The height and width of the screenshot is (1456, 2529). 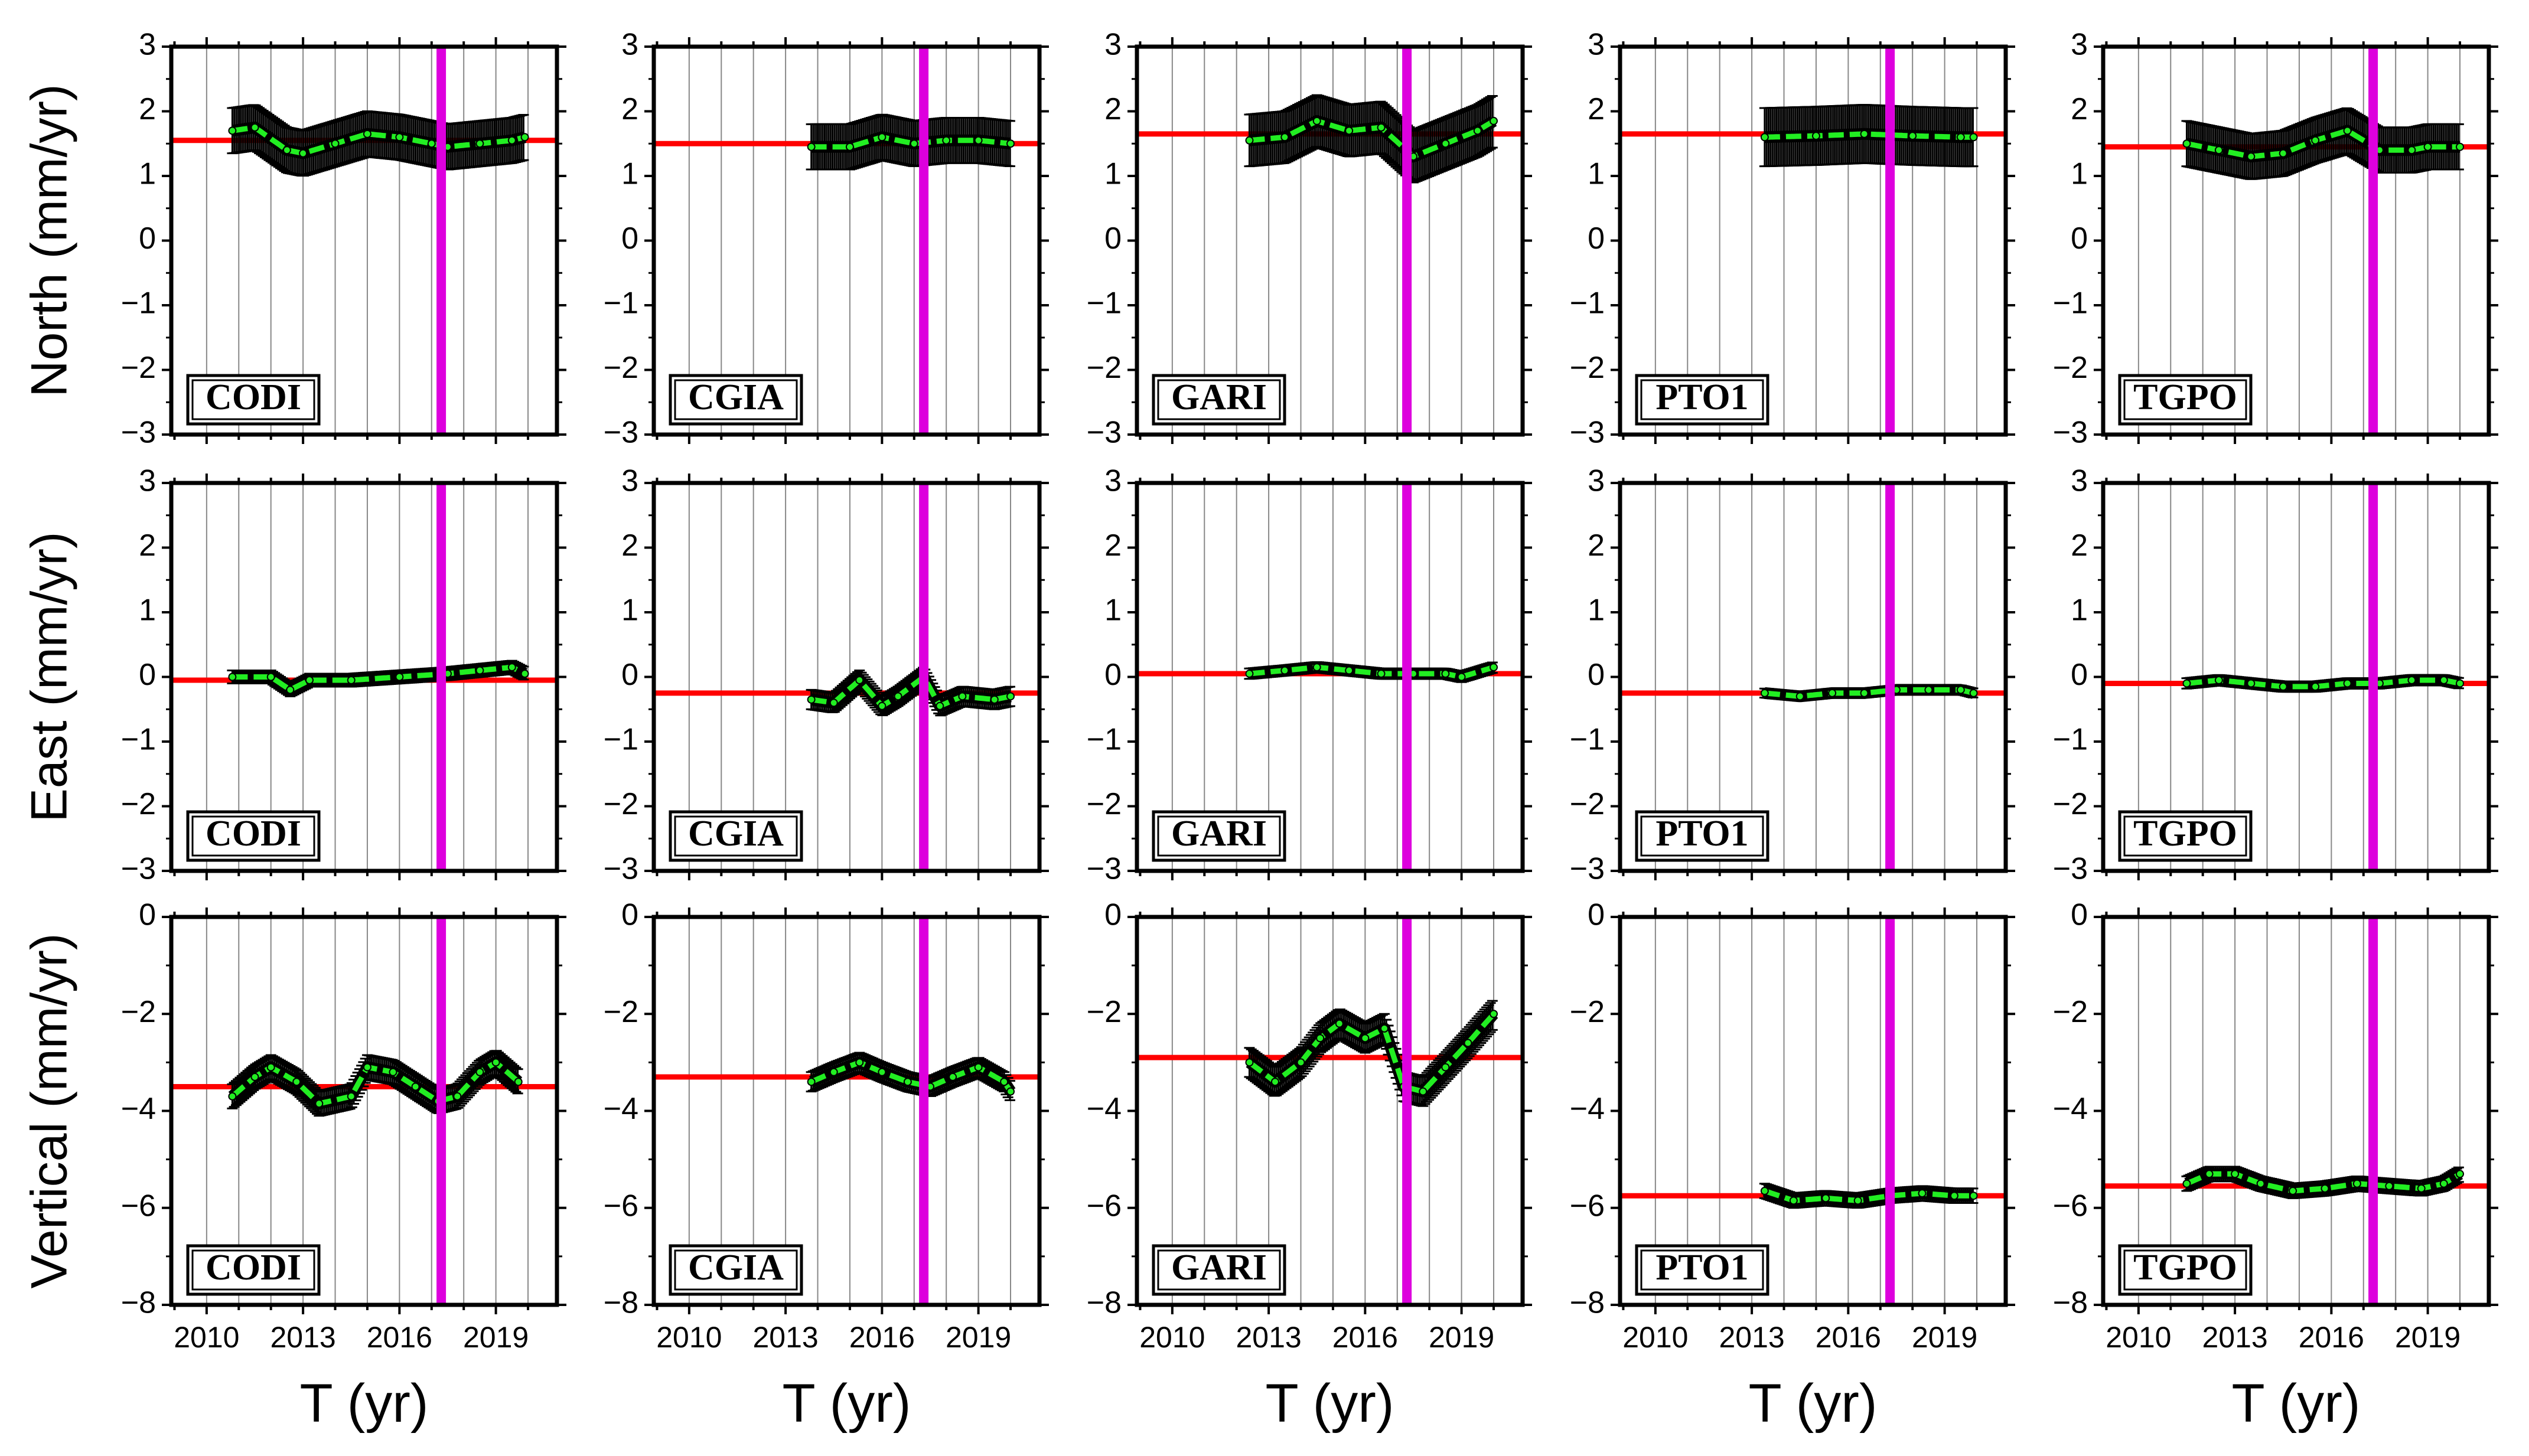 I want to click on y-tick-label: −6, so click(x=1104, y=1206).